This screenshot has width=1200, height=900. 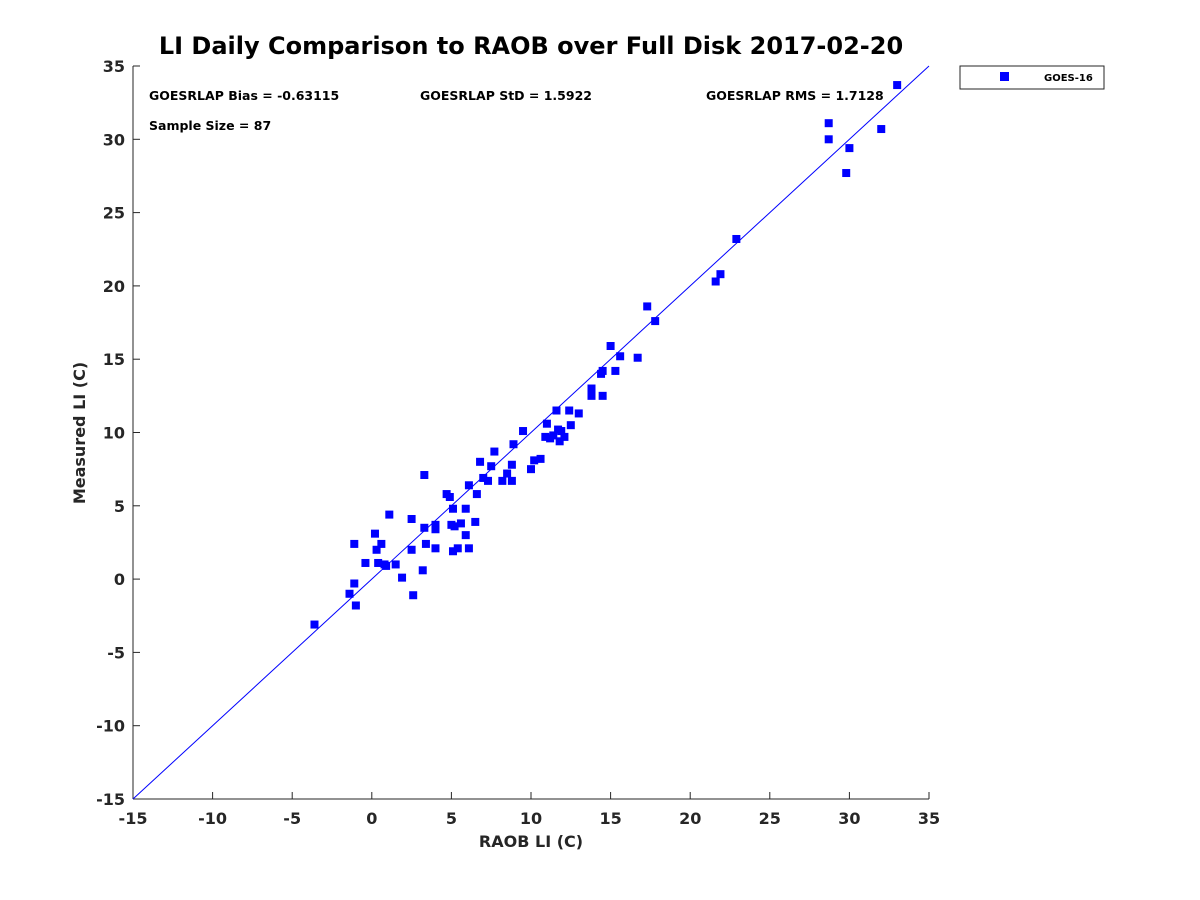 What do you see at coordinates (110, 799) in the screenshot?
I see `y-tick-label: -15` at bounding box center [110, 799].